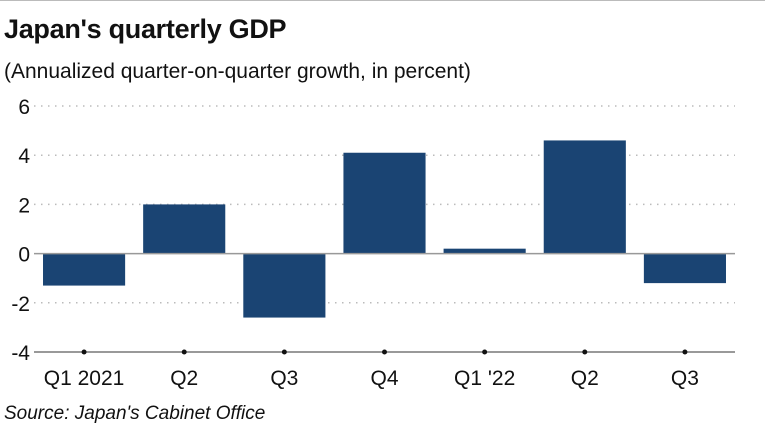 This screenshot has height=432, width=765. Describe the element at coordinates (145, 29) in the screenshot. I see `chart-title: Japan's quarterly GDP` at that location.